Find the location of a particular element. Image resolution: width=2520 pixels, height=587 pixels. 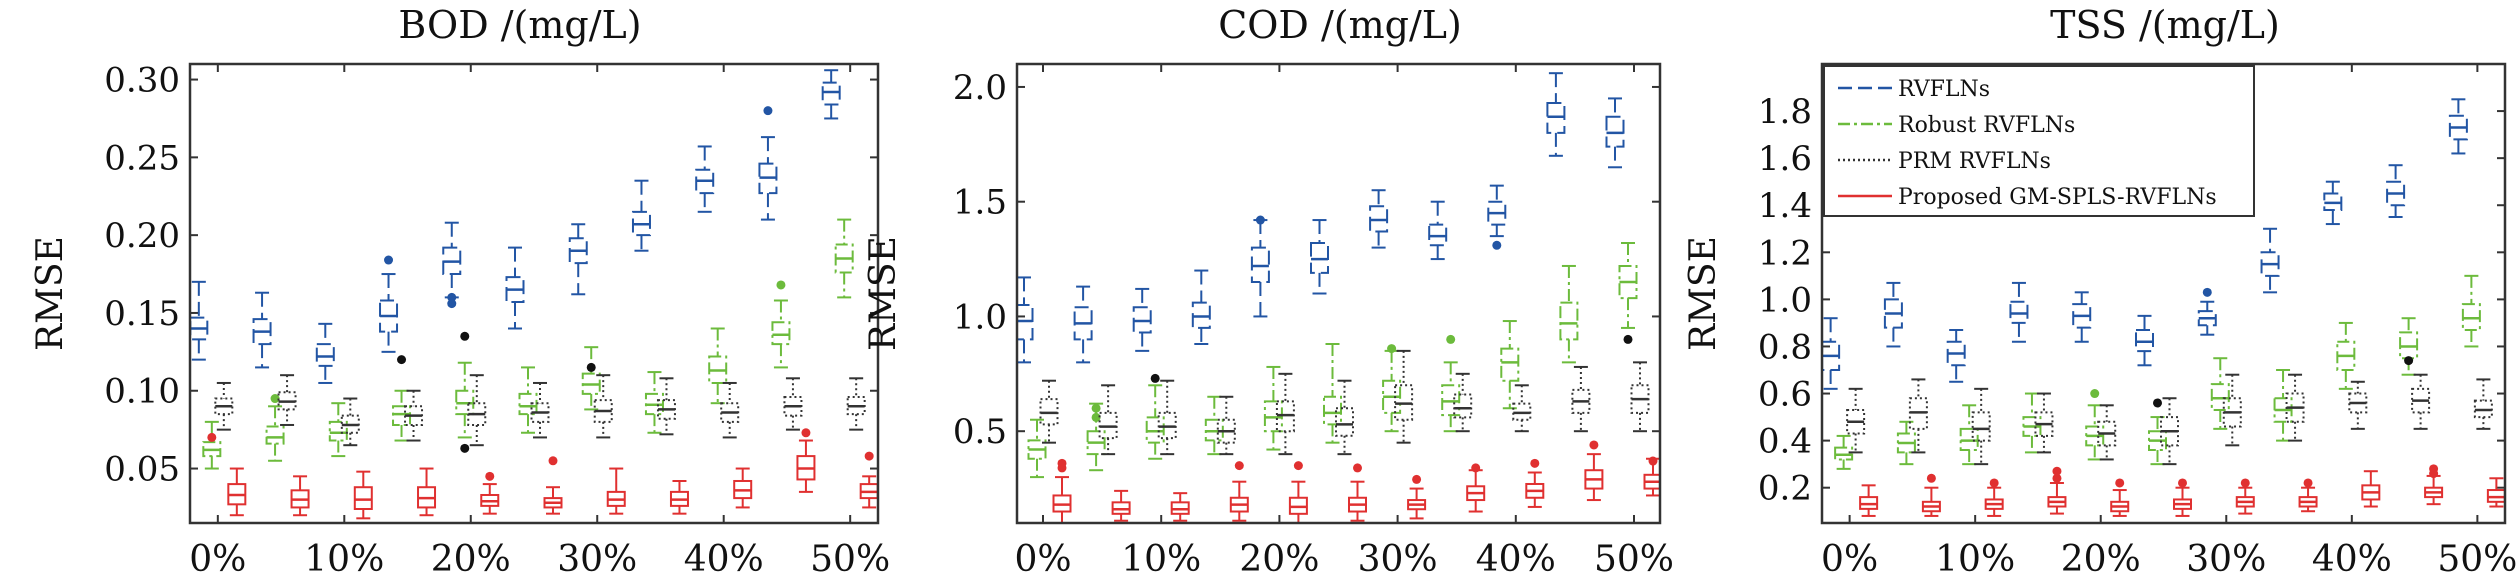

series-prm-rvflns is located at coordinates (2169, 419).